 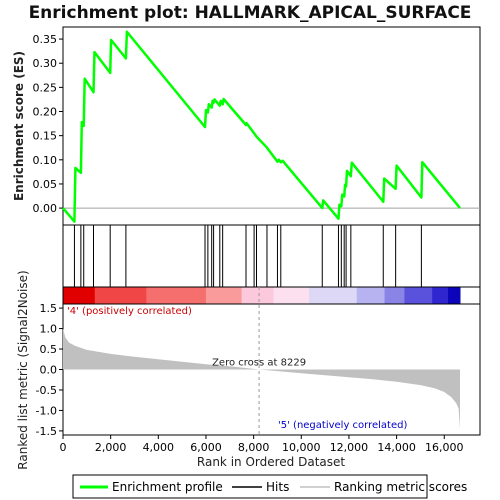 I want to click on es-y-tick-label: 0.00, so click(x=45, y=208).